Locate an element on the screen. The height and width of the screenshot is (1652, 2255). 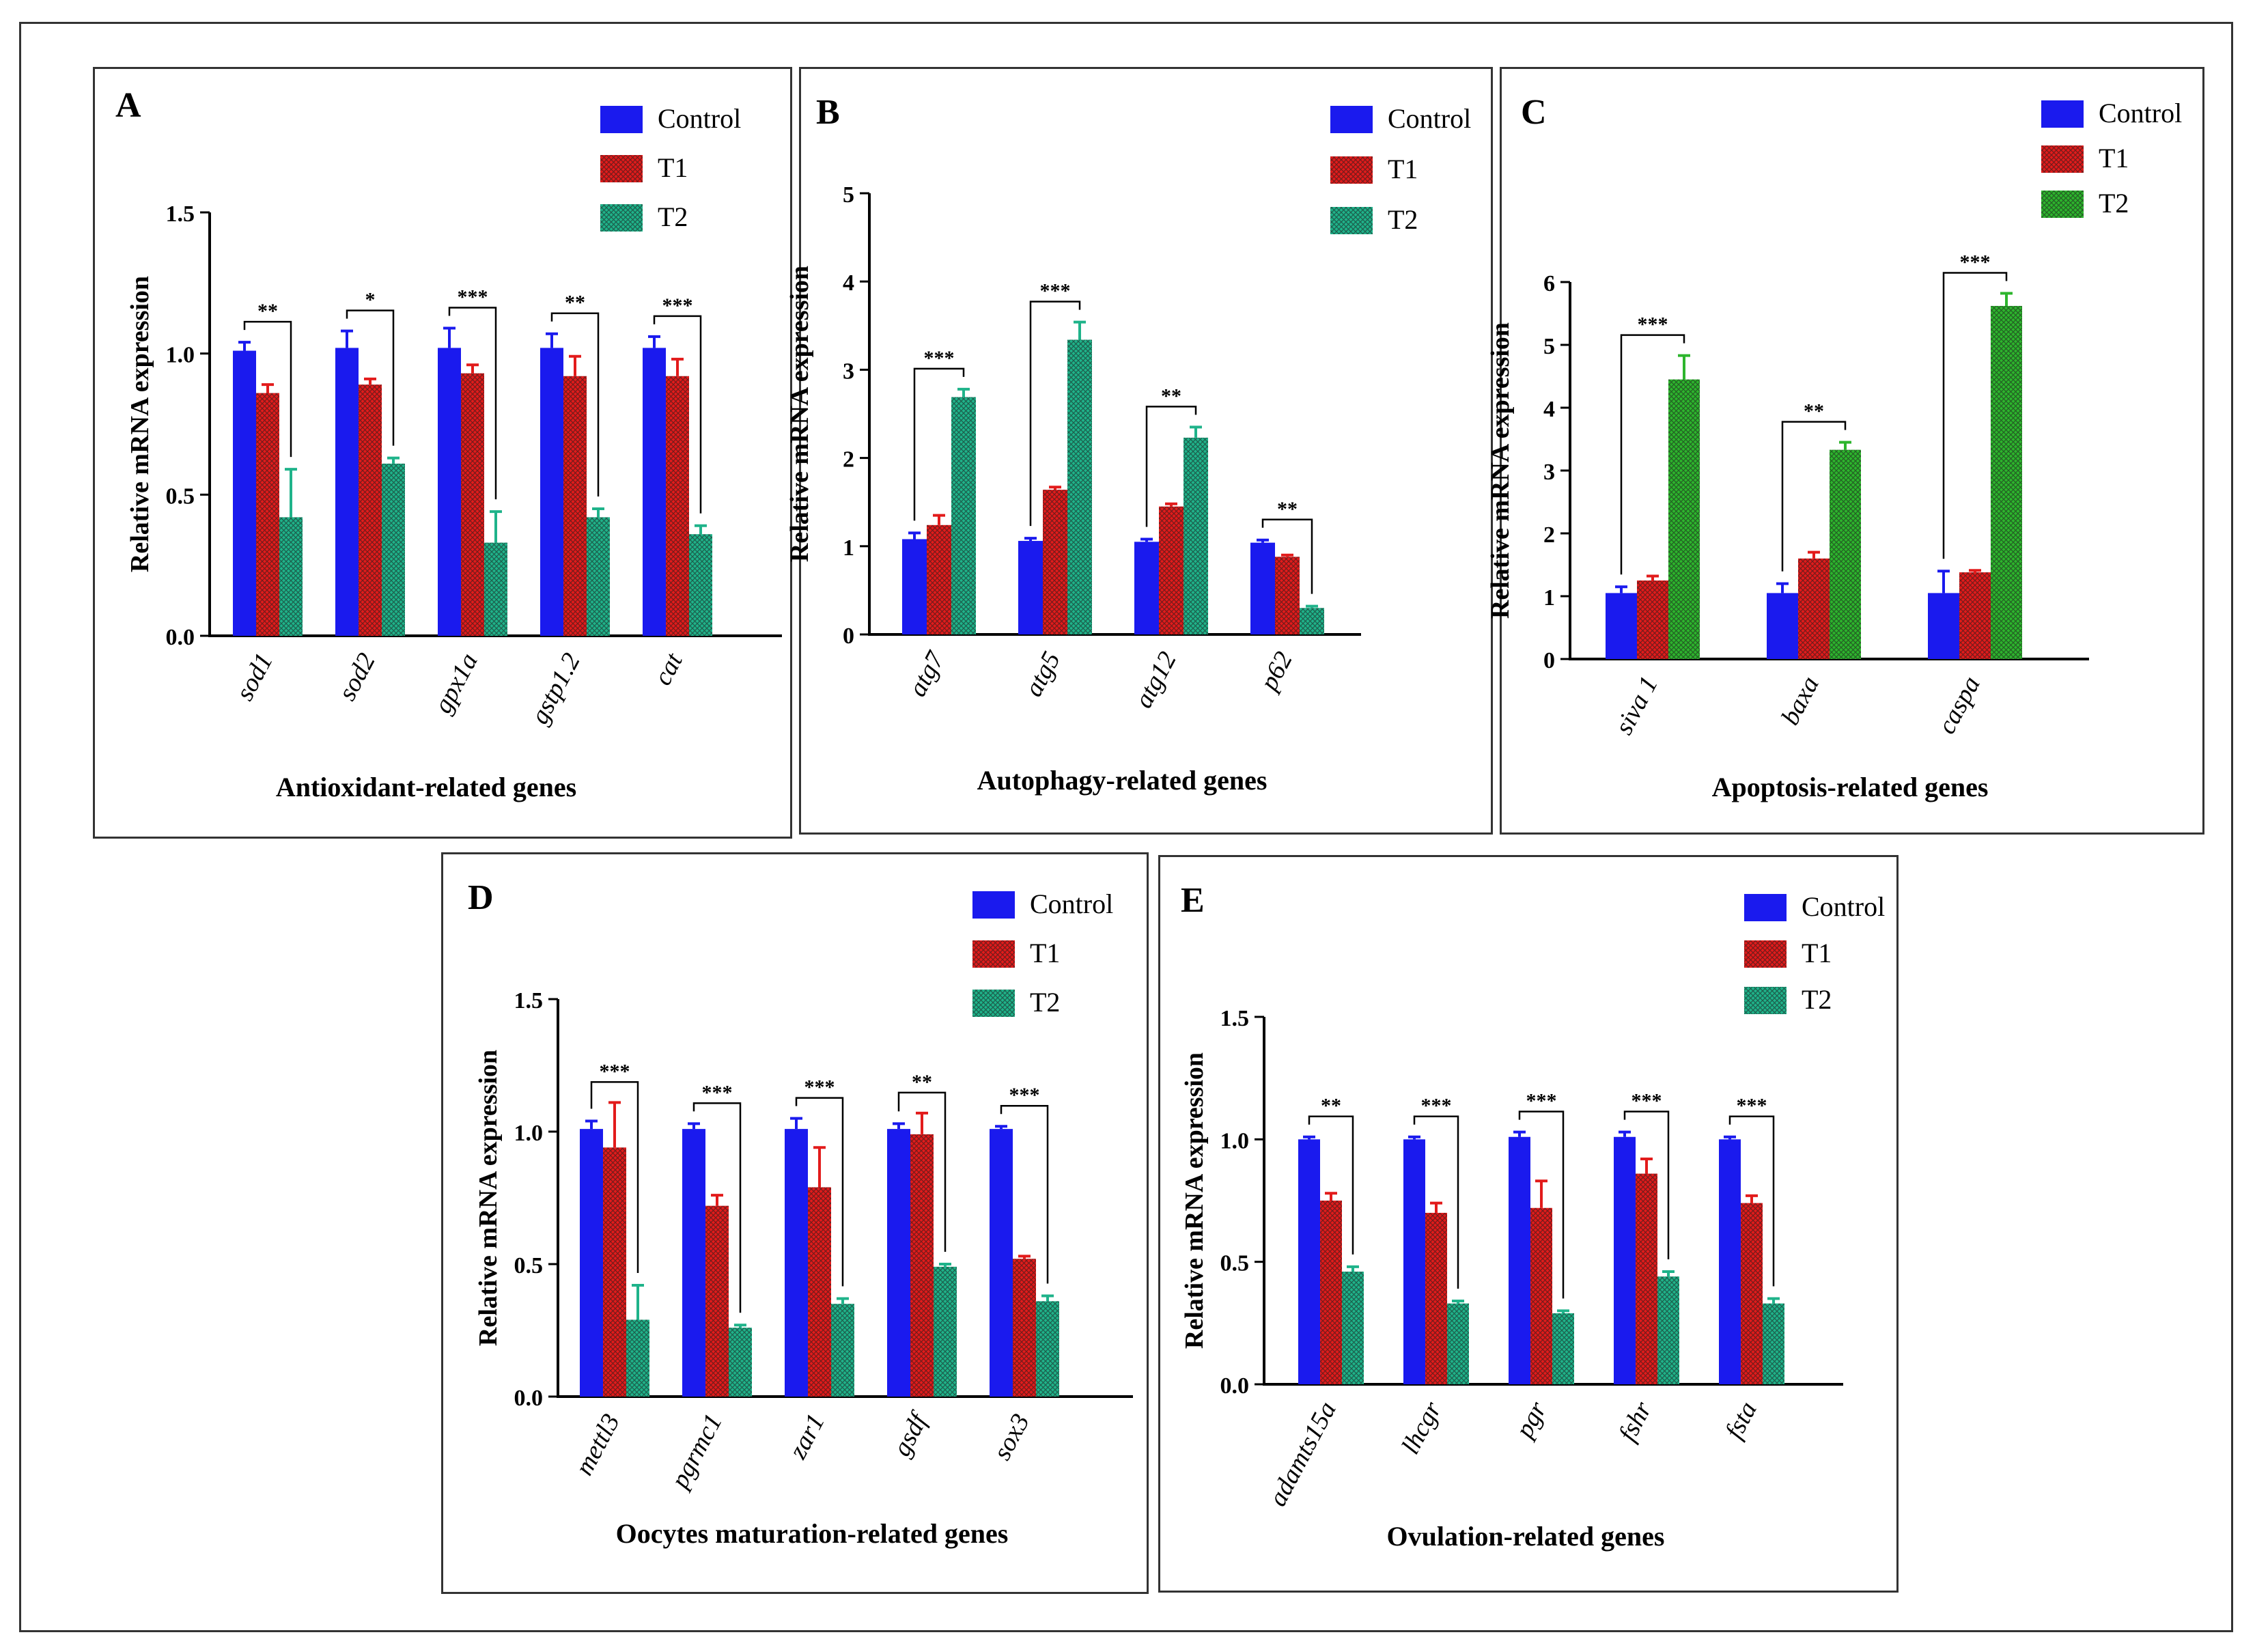
panel-d-sig-label-sox3: *** is located at coordinates (1024, 1095).